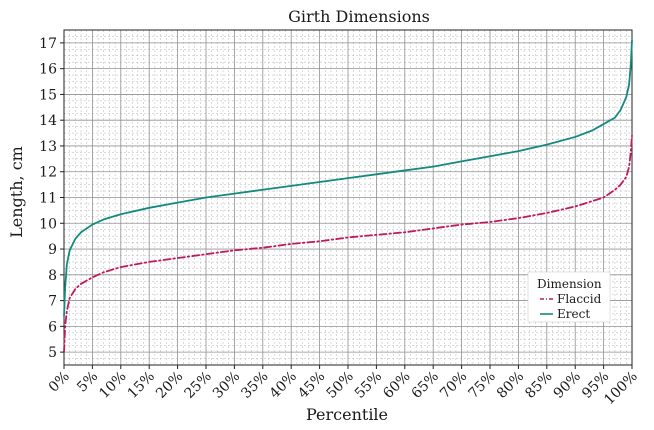  Describe the element at coordinates (48, 173) in the screenshot. I see `y-tick-label: 12` at that location.